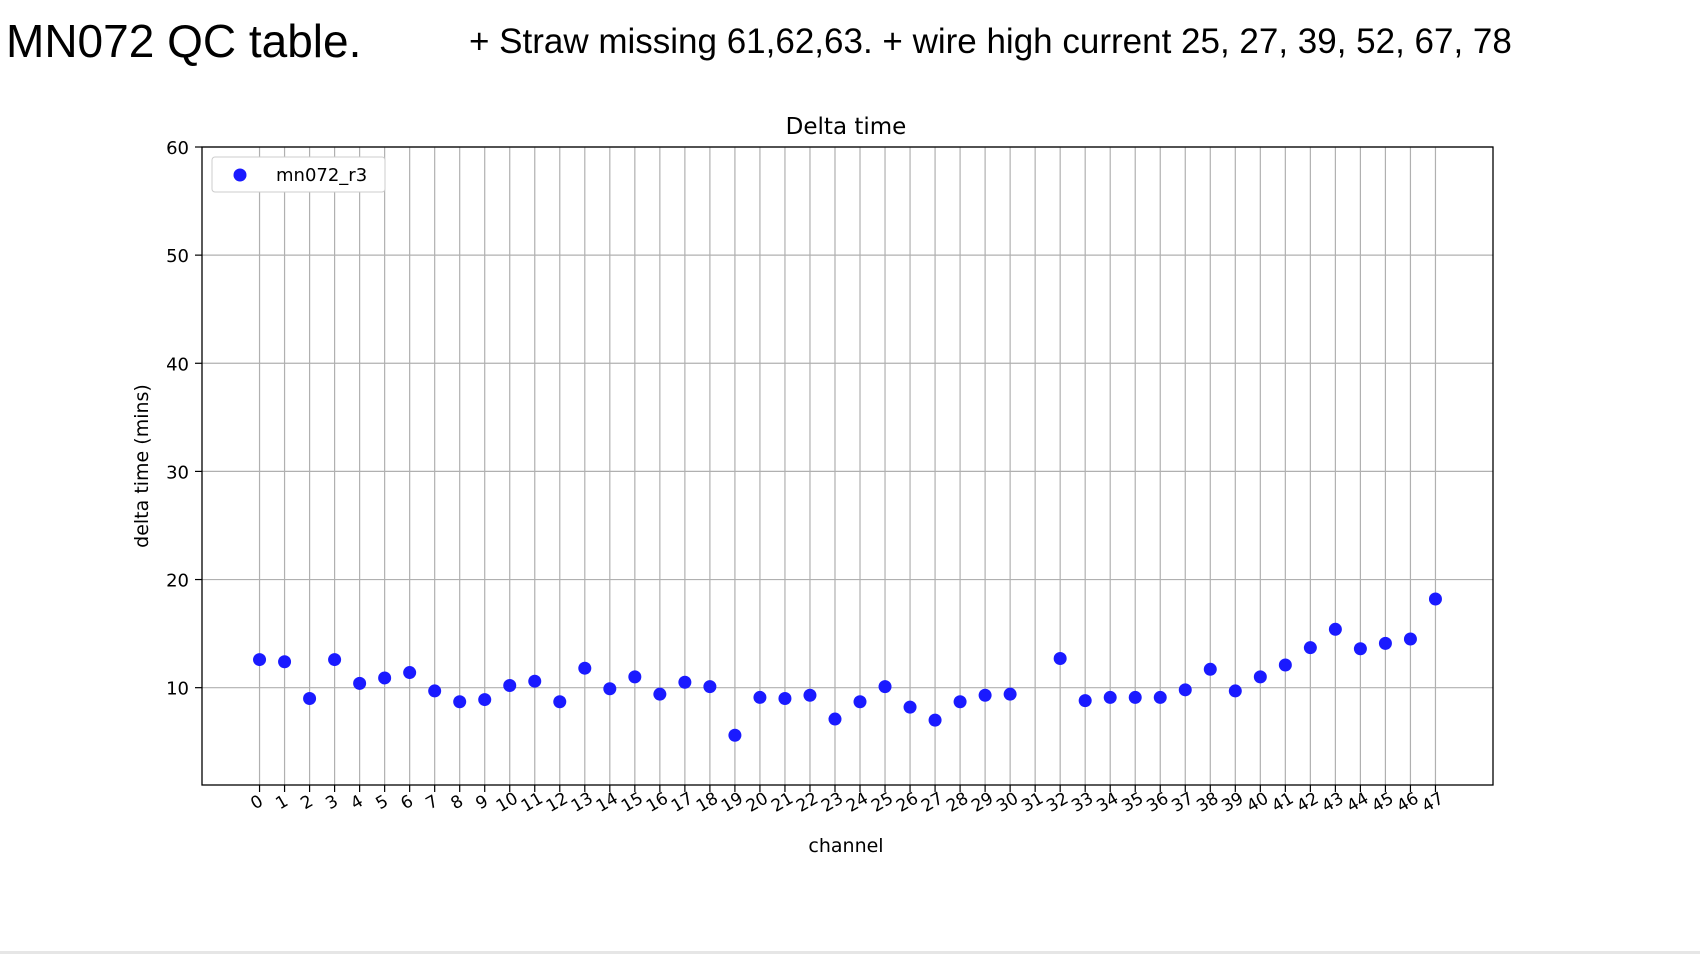 The height and width of the screenshot is (954, 1700). I want to click on y-axis-label: delta time (mins), so click(142, 466).